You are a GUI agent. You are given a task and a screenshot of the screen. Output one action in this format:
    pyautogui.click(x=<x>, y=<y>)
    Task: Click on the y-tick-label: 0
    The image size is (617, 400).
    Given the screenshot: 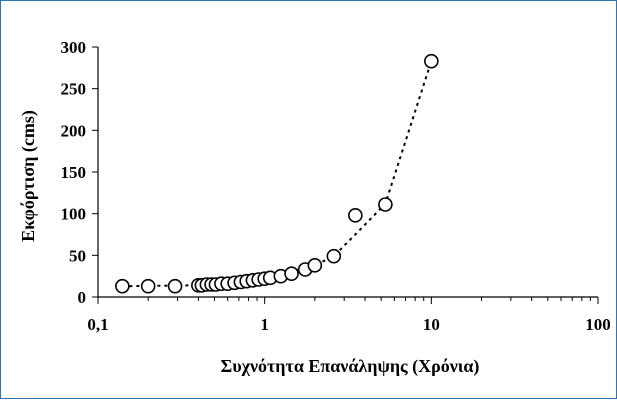 What is the action you would take?
    pyautogui.click(x=82, y=297)
    